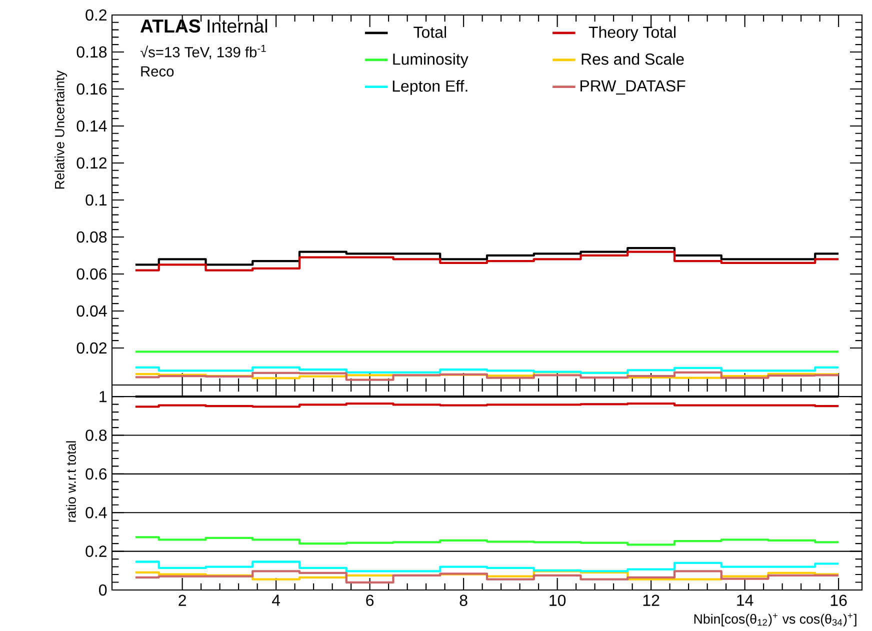 The width and height of the screenshot is (872, 631). What do you see at coordinates (91, 163) in the screenshot?
I see `y-tick-label: 0.12` at bounding box center [91, 163].